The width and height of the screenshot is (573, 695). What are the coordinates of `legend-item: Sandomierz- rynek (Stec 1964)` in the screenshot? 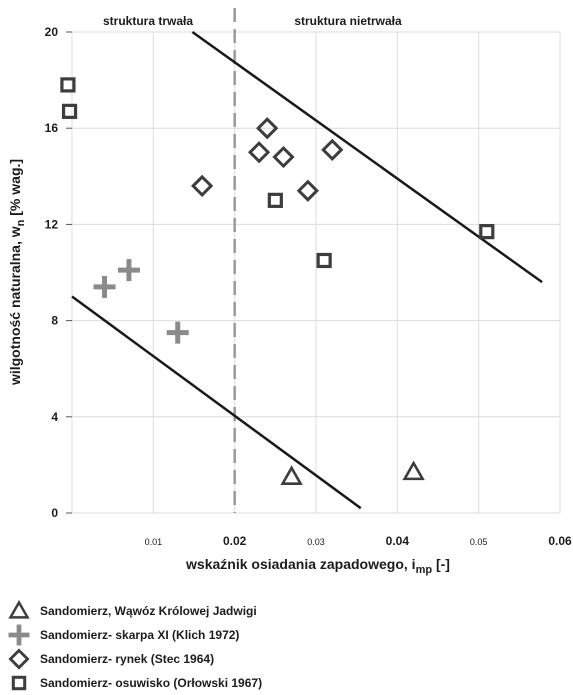 It's located at (208, 659).